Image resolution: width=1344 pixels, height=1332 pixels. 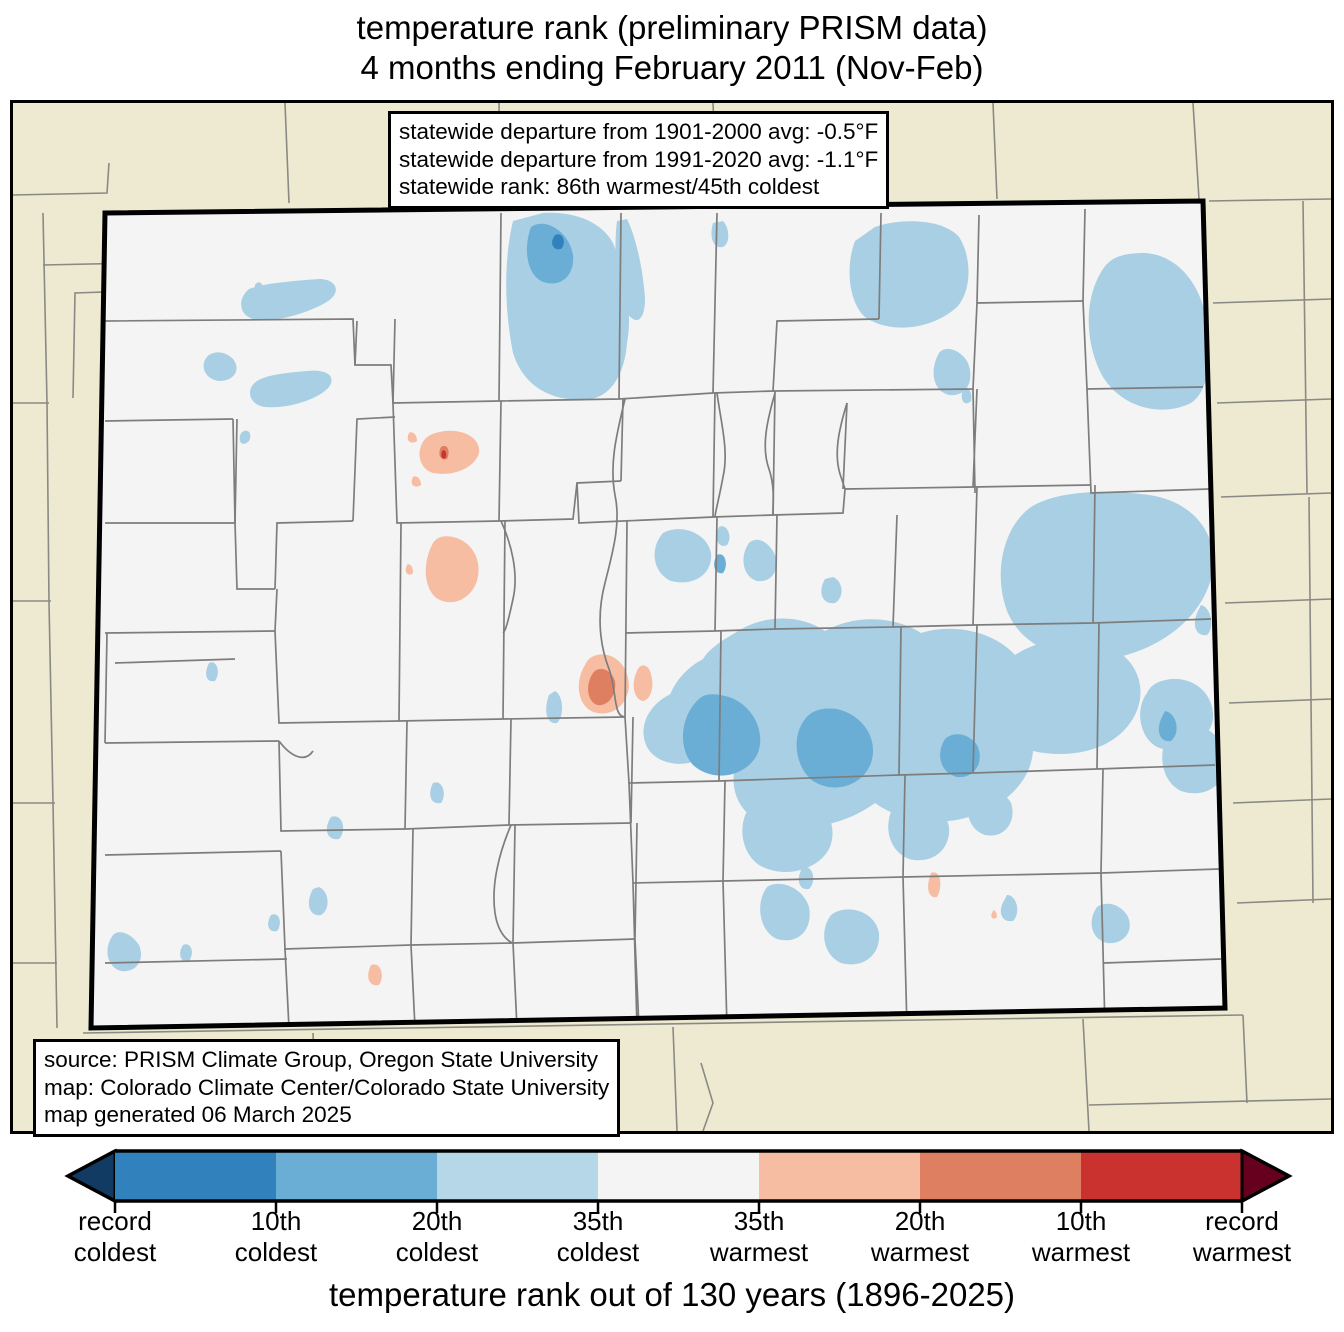 What do you see at coordinates (276, 1221) in the screenshot?
I see `colorbar-label-1-top: 10th` at bounding box center [276, 1221].